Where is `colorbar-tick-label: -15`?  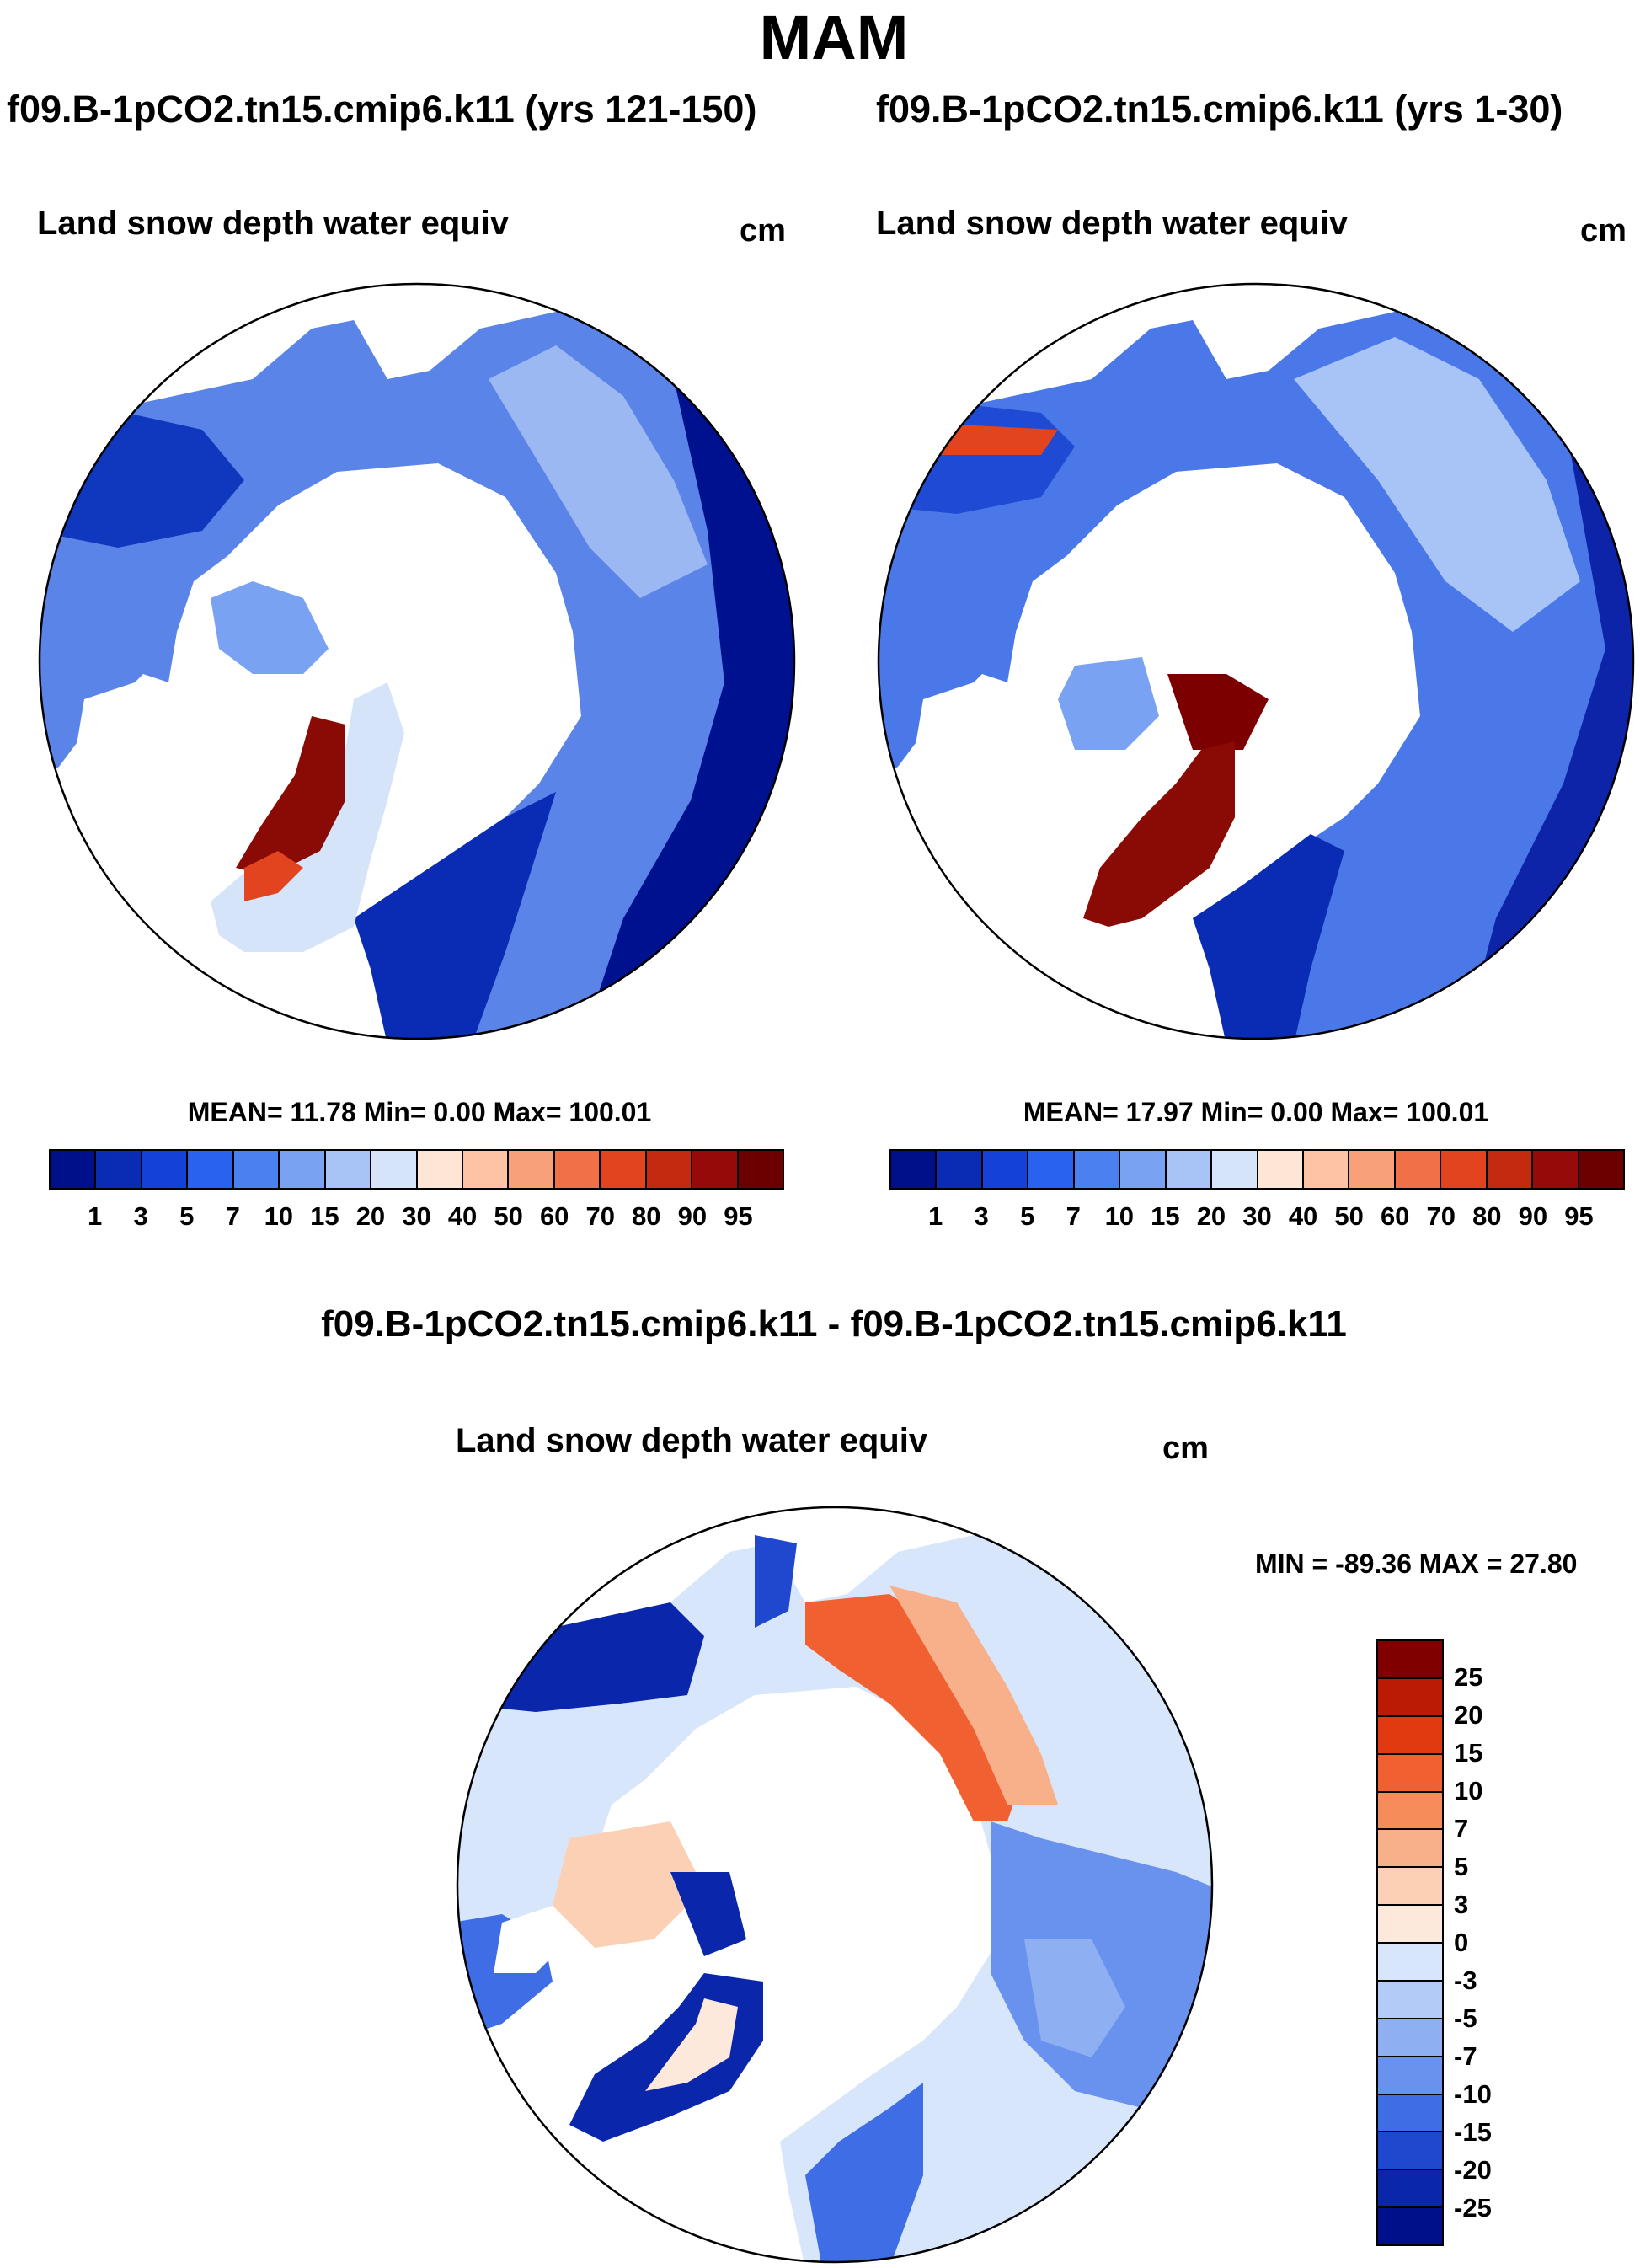
colorbar-tick-label: -15 is located at coordinates (1473, 2132).